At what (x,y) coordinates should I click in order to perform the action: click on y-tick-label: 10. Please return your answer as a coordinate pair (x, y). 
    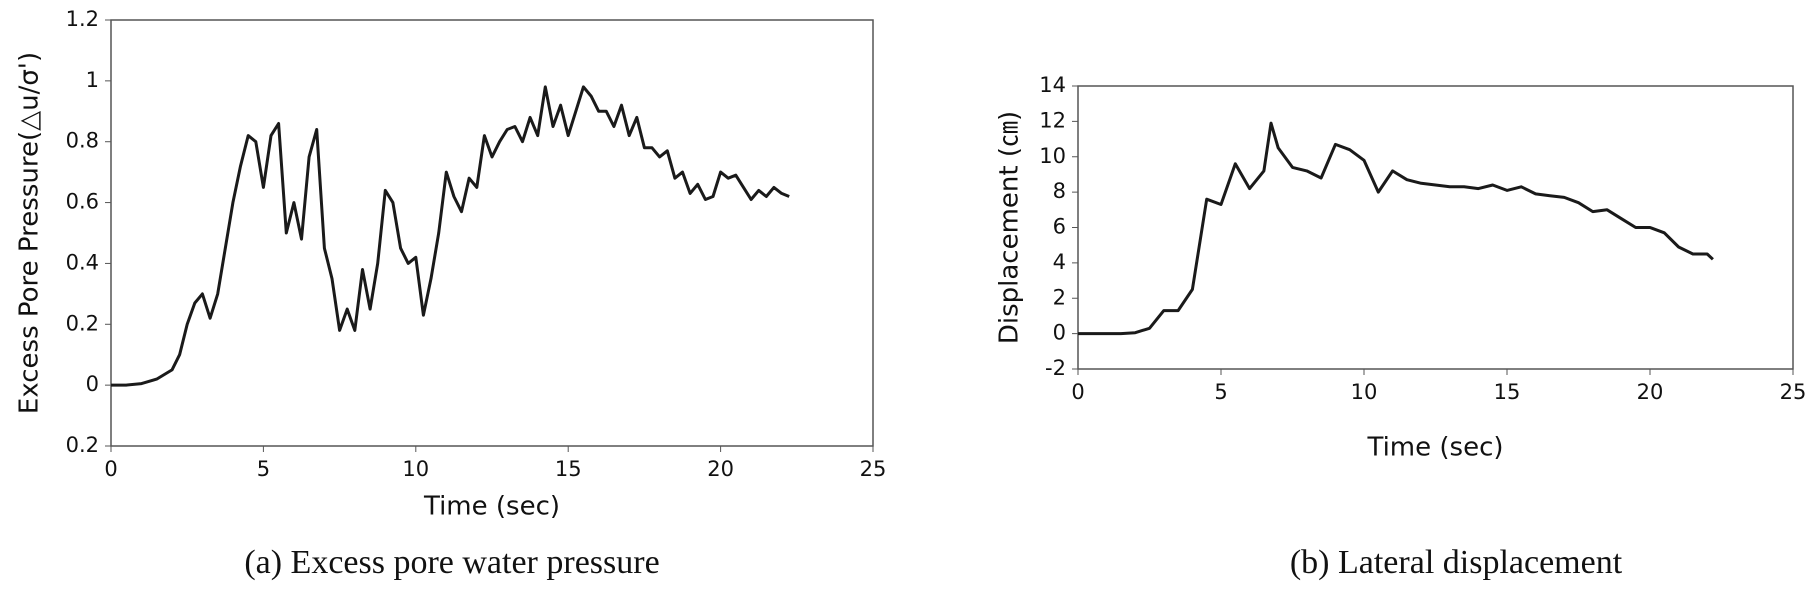
    Looking at the image, I should click on (1052, 156).